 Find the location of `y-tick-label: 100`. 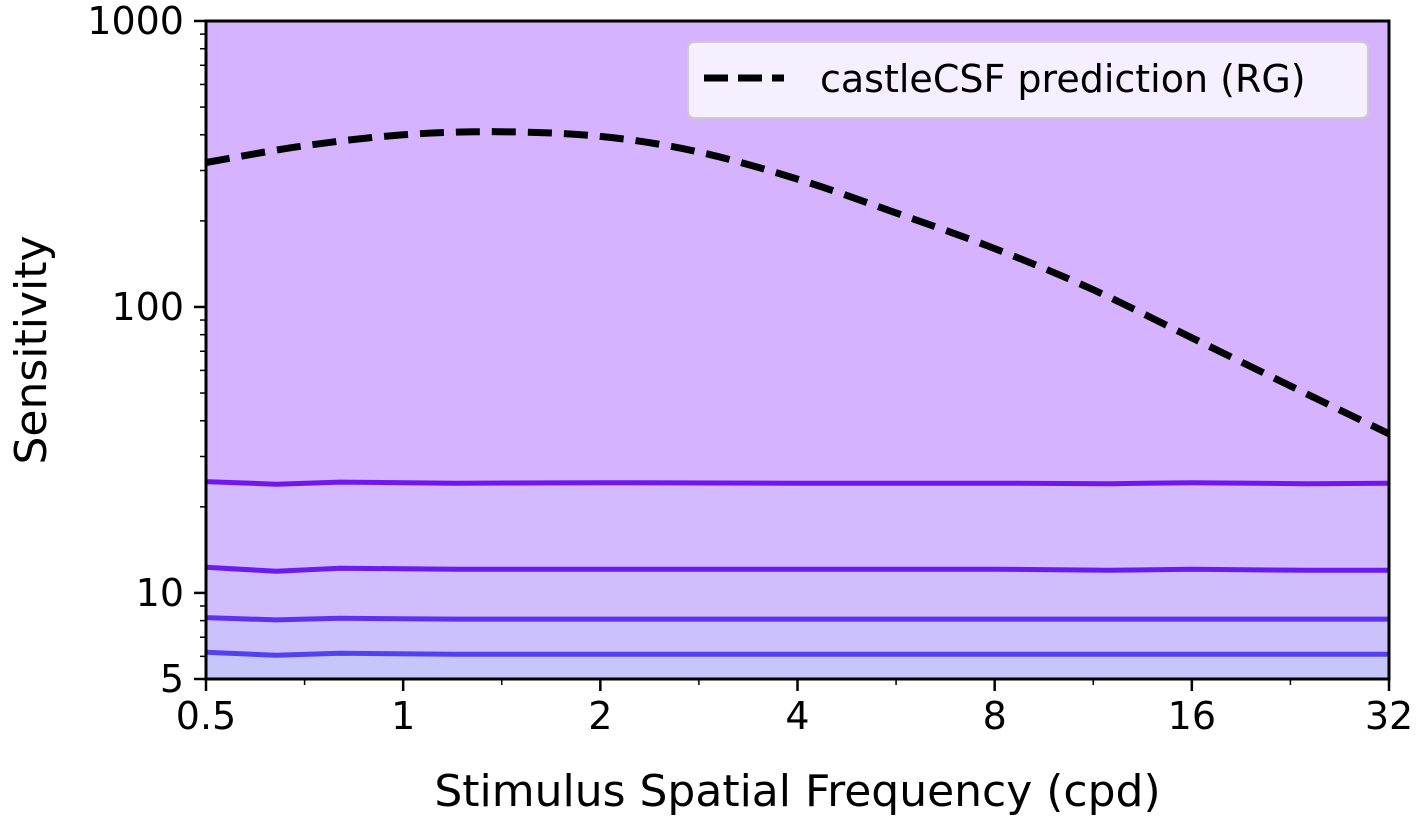

y-tick-label: 100 is located at coordinates (147, 307).